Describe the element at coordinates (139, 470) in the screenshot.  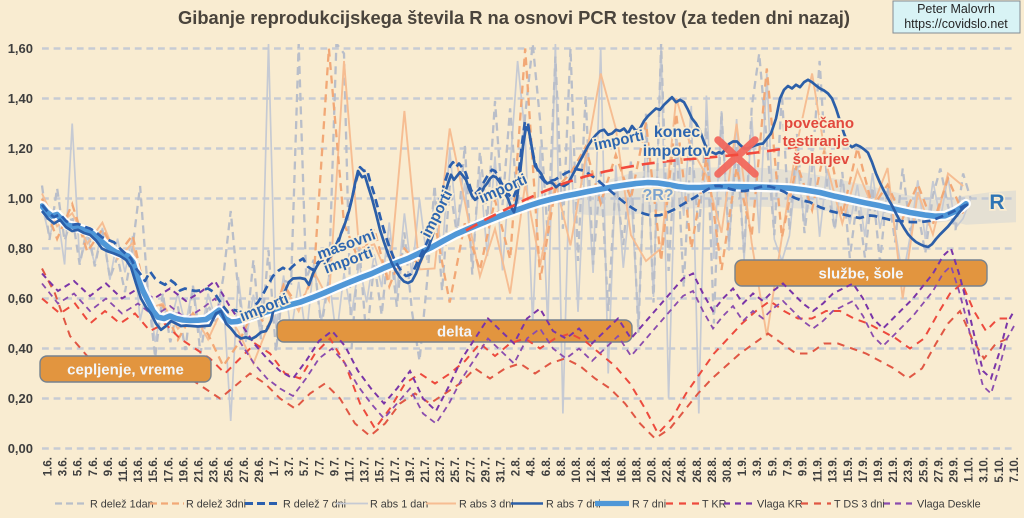
I see `svg-text: 13.6.` at that location.